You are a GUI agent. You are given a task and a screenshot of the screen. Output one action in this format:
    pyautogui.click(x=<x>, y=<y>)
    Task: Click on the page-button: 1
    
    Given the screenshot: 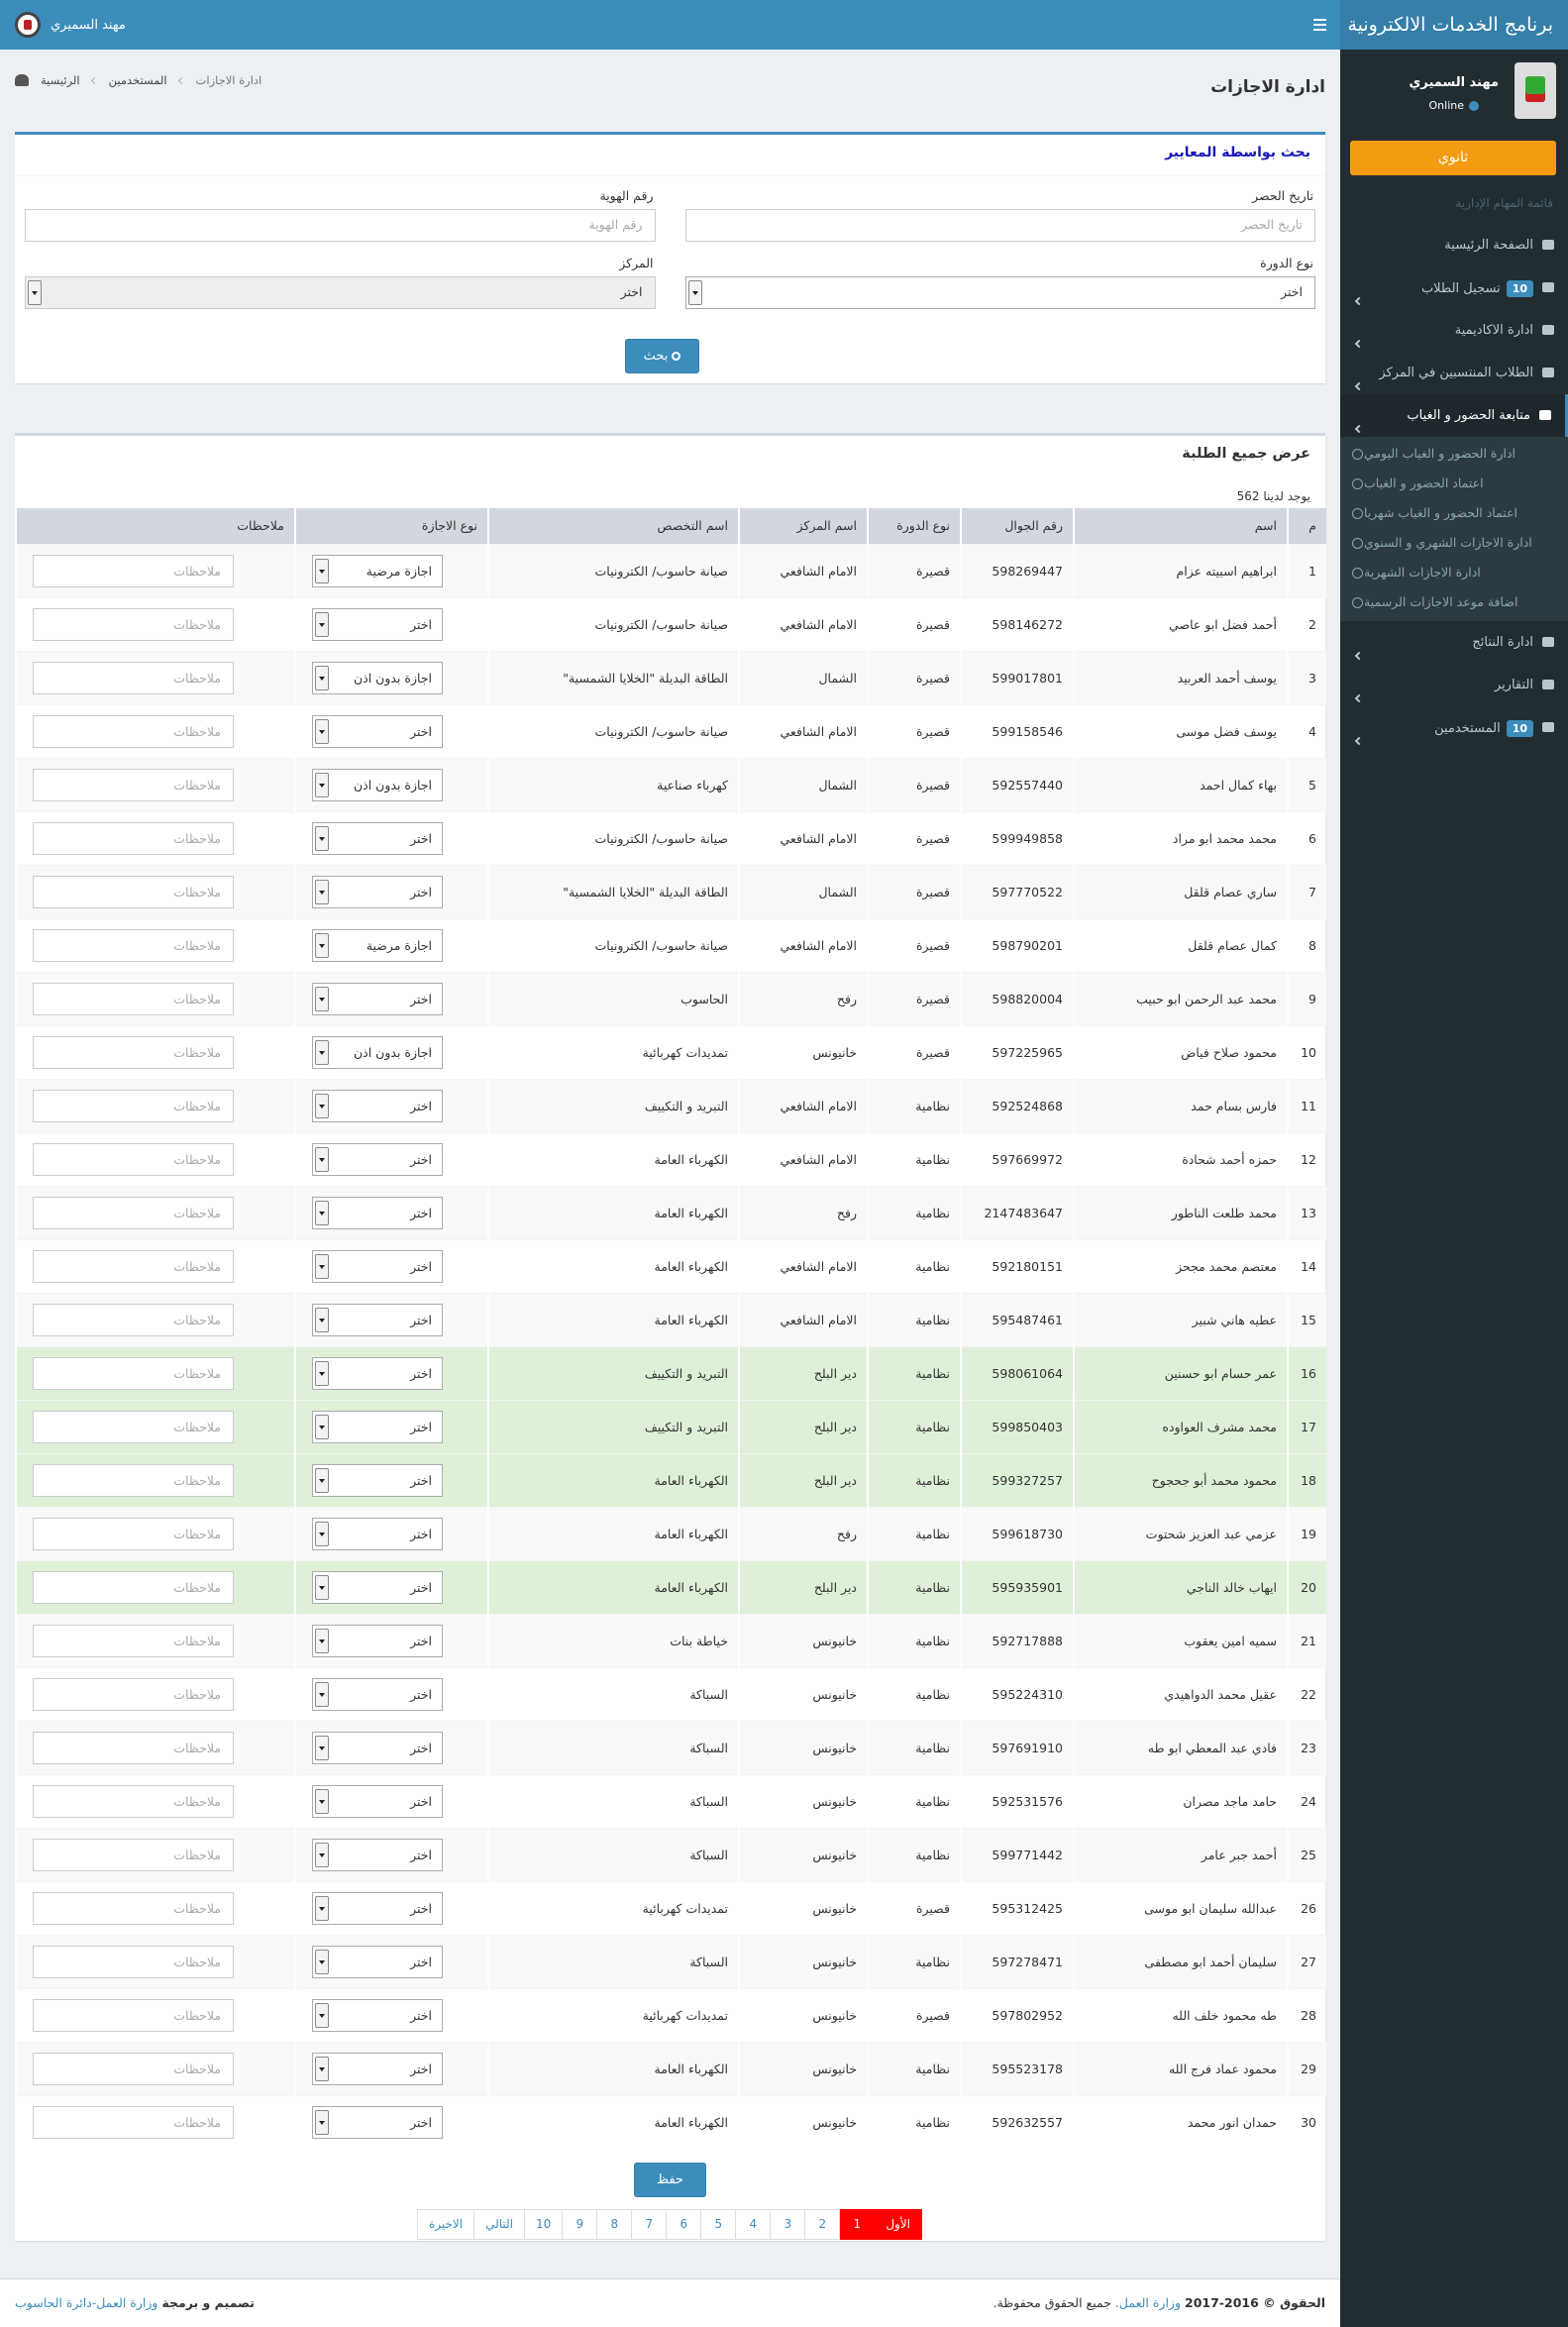 What is the action you would take?
    pyautogui.click(x=857, y=2224)
    